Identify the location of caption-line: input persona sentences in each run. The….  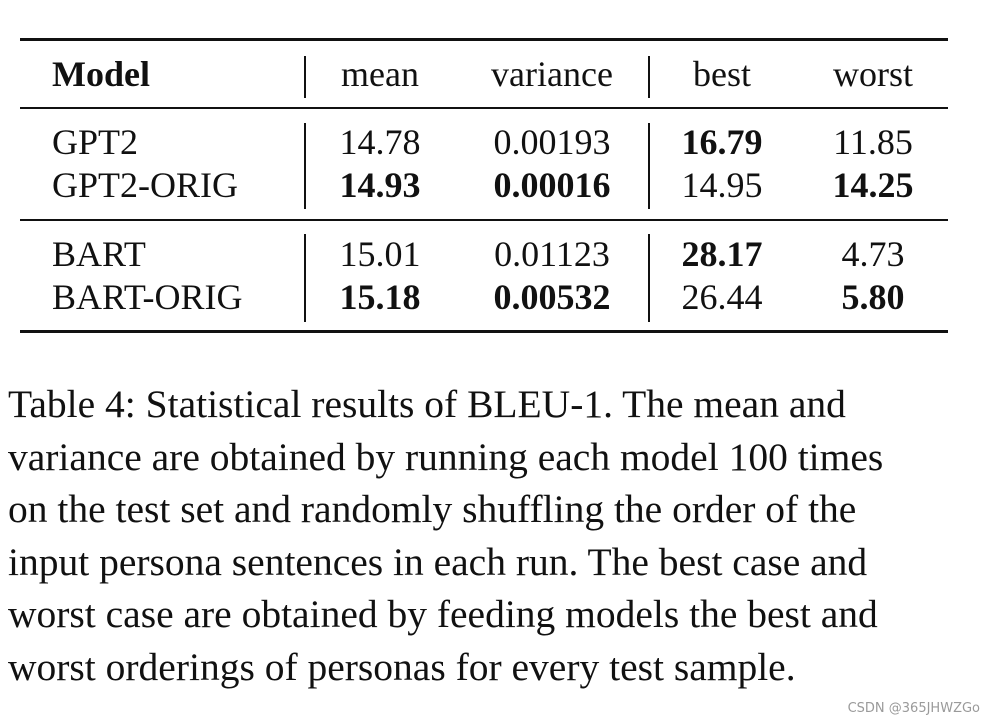
(438, 561).